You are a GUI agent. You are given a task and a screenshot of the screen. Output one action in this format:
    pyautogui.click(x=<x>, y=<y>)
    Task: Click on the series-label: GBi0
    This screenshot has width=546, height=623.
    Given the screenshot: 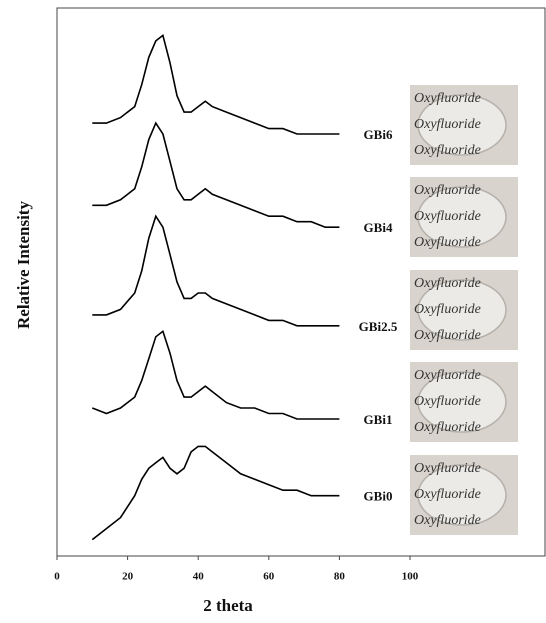 What is the action you would take?
    pyautogui.click(x=378, y=496)
    